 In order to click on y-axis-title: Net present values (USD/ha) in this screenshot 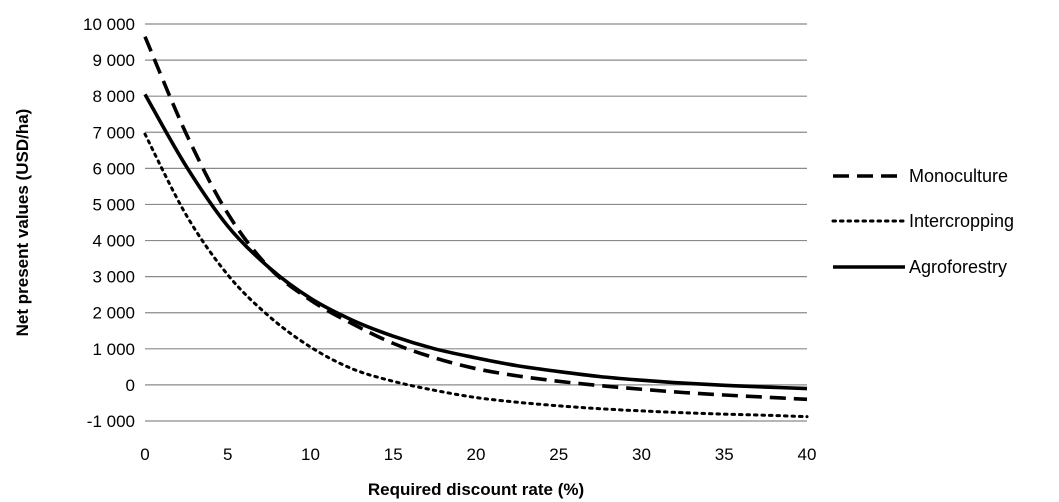, I will do `click(22, 223)`.